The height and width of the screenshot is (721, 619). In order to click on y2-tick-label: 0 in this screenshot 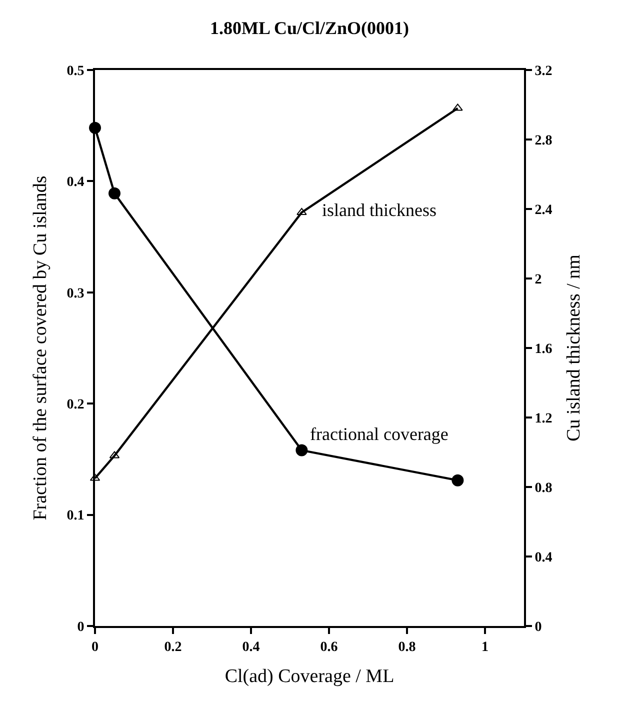, I will do `click(538, 627)`.